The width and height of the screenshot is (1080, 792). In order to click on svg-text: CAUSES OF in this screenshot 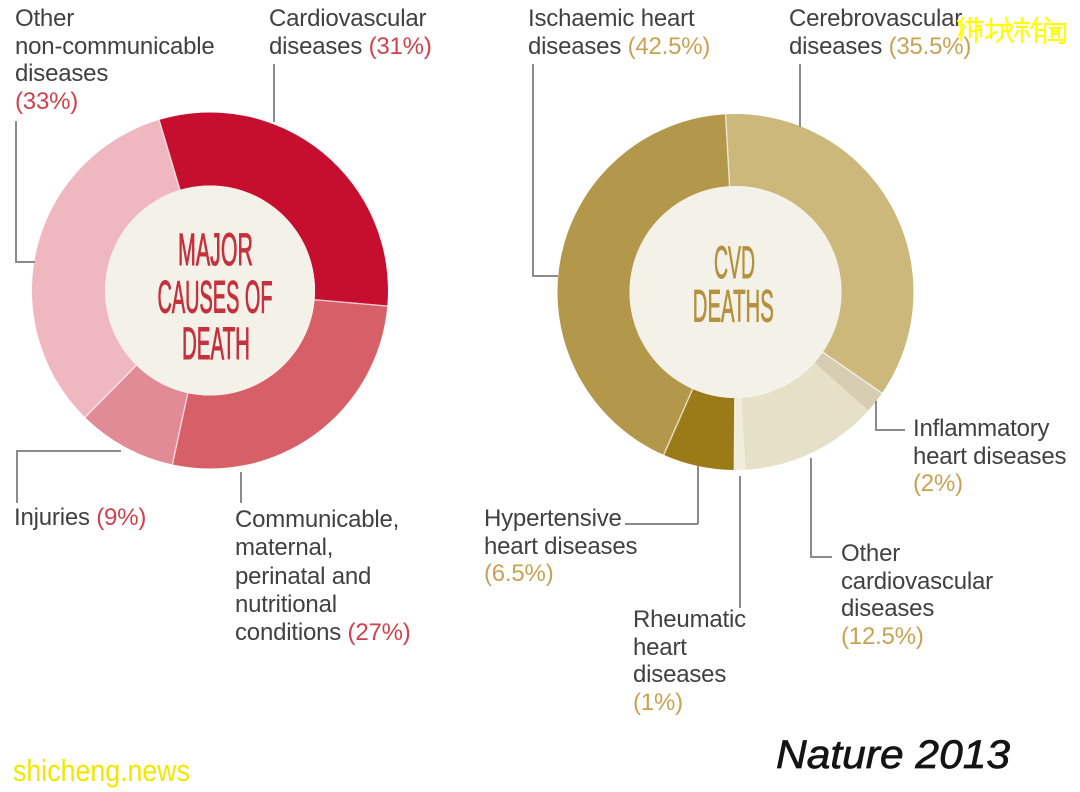, I will do `click(215, 297)`.